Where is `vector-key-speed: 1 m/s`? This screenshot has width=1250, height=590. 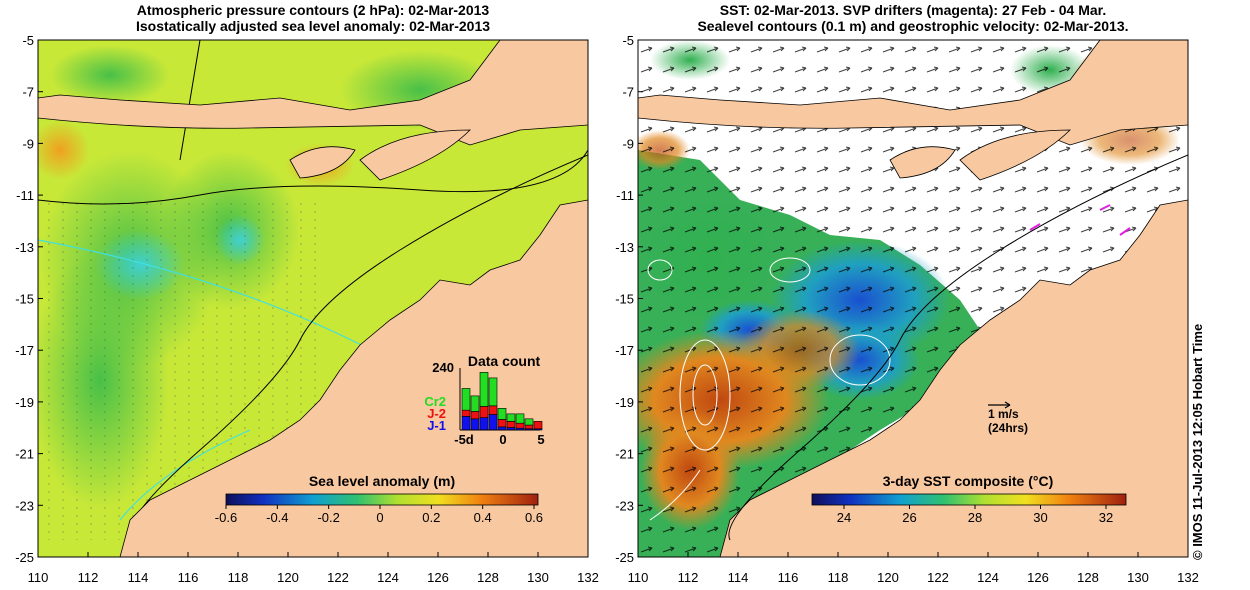
vector-key-speed: 1 m/s is located at coordinates (1003, 414).